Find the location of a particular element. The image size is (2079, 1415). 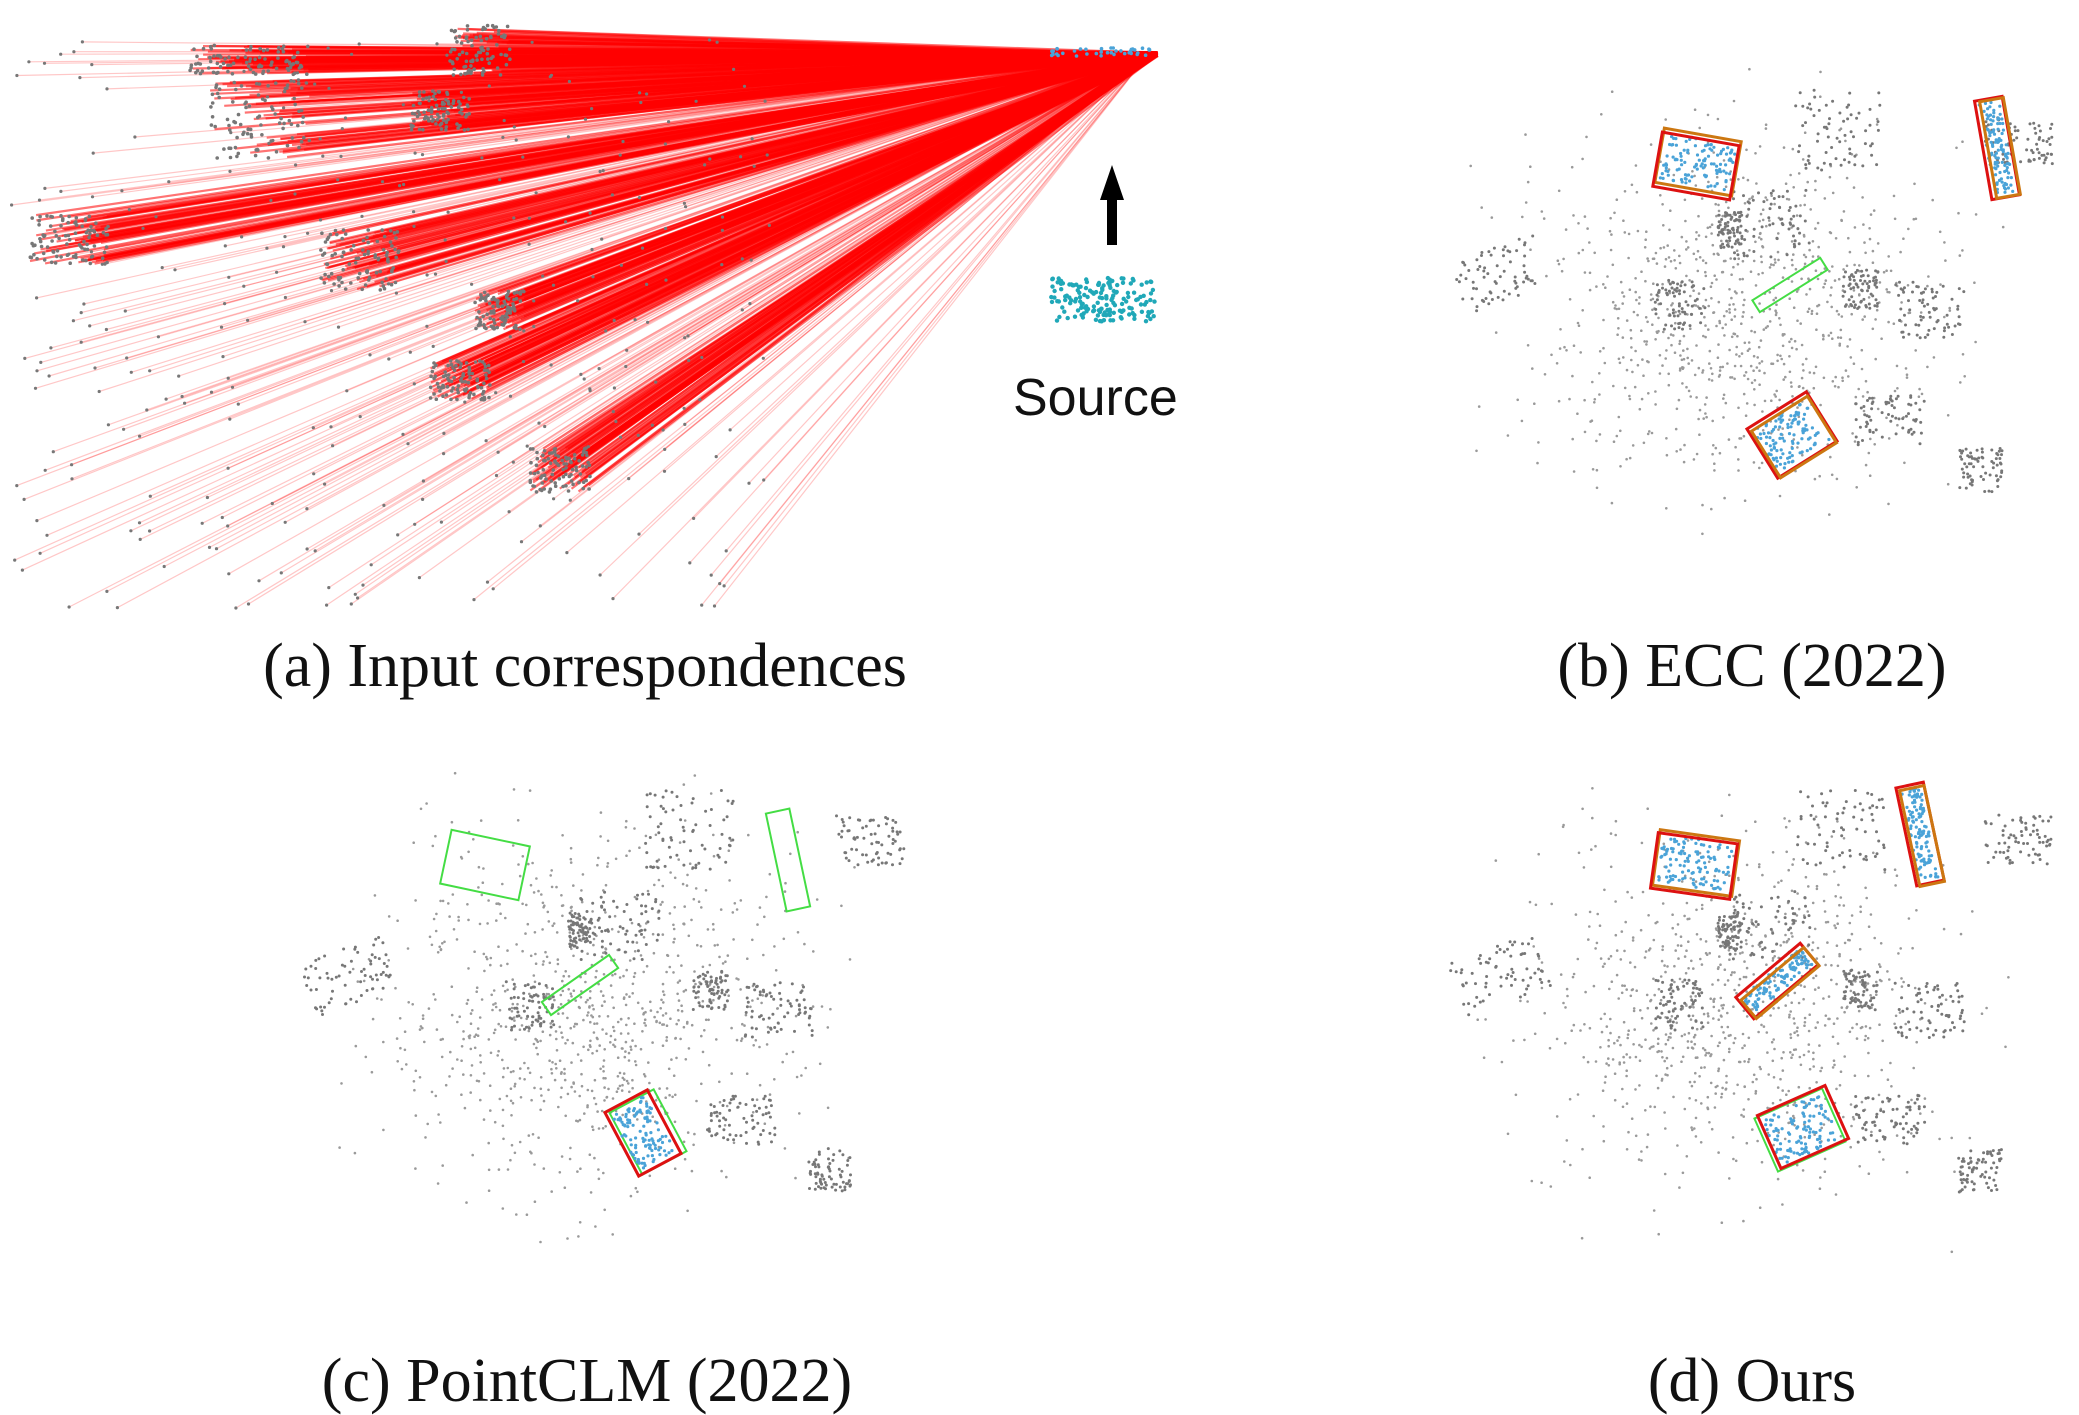

caption-d: (d) Ours is located at coordinates (1752, 1381).